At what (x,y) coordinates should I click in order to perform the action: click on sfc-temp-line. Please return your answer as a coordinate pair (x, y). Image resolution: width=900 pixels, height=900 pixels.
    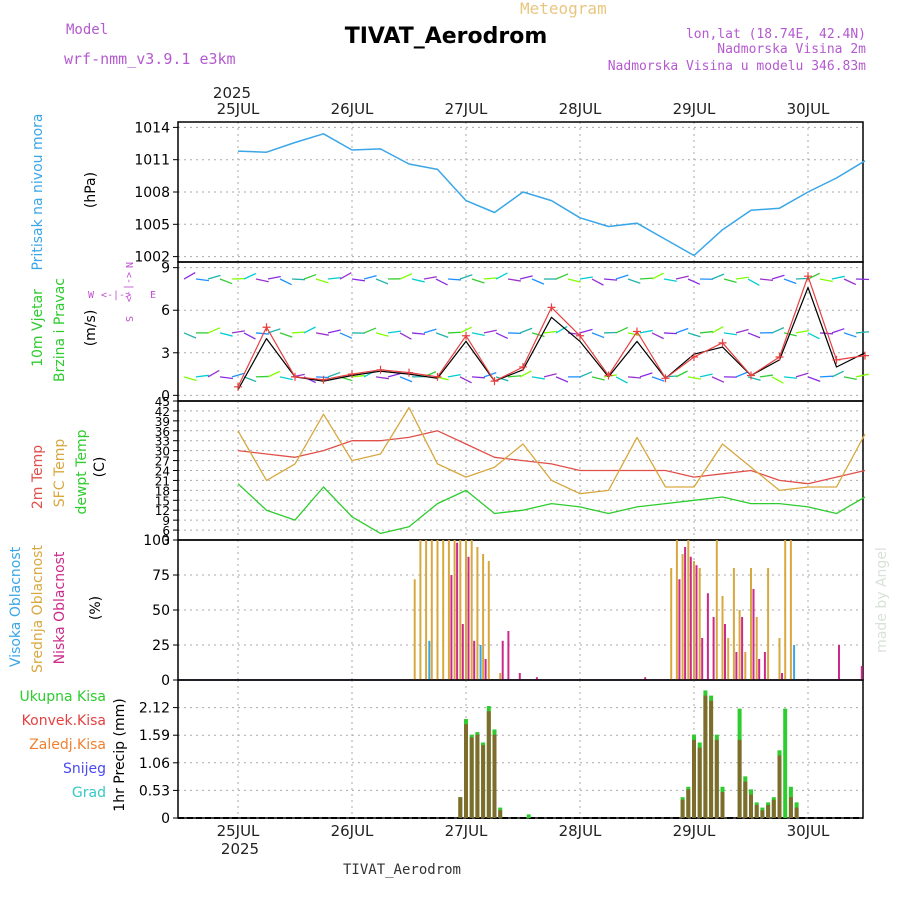
    Looking at the image, I should click on (551, 450).